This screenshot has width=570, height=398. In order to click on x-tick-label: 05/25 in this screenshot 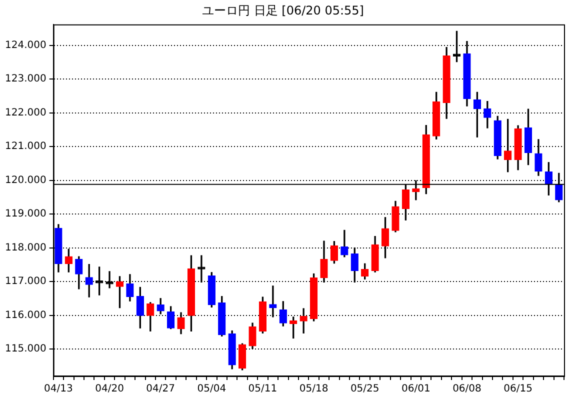, I will do `click(365, 389)`.